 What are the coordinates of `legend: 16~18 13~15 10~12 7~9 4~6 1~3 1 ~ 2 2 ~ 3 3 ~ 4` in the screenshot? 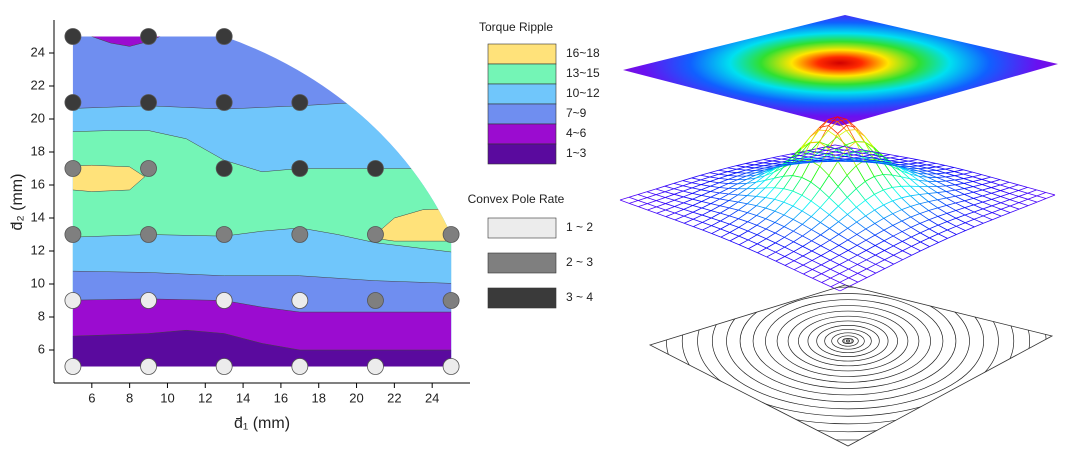 It's located at (543, 176).